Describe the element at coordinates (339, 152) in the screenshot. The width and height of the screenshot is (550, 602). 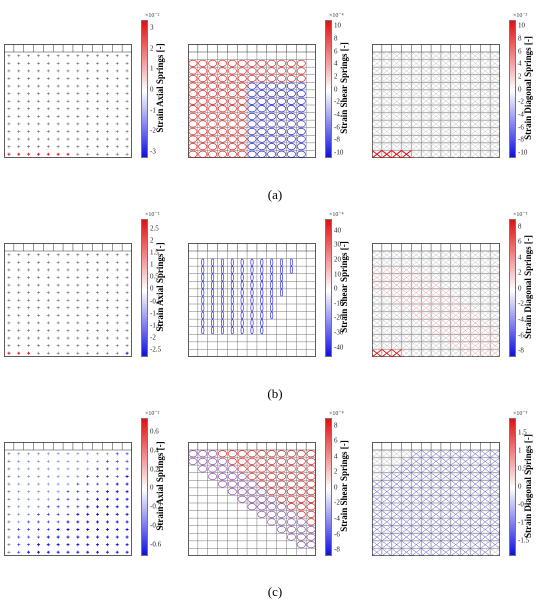
I see `colorbar-tick-label: -10` at that location.